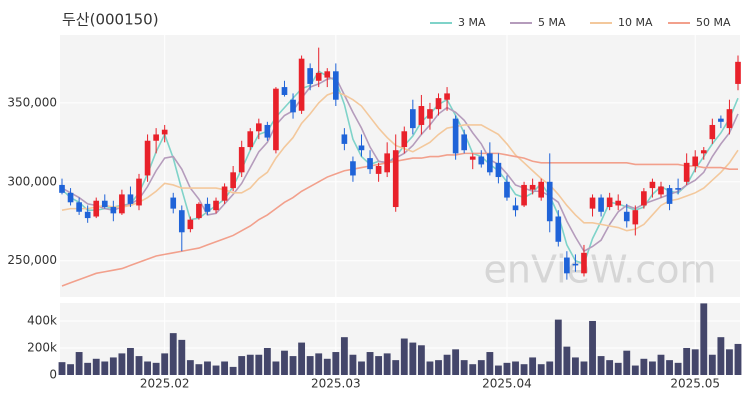  Describe the element at coordinates (552, 22) in the screenshot. I see `legend-label: 5 MA` at that location.